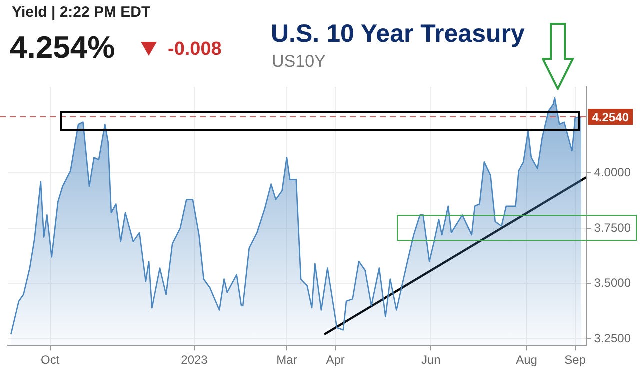  What do you see at coordinates (575, 360) in the screenshot?
I see `x-tick-label: Sep` at bounding box center [575, 360].